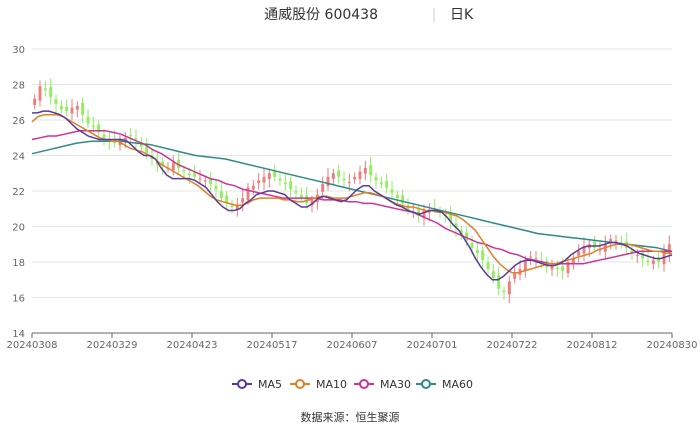  Describe the element at coordinates (18, 334) in the screenshot. I see `y-tick-label: 14` at that location.